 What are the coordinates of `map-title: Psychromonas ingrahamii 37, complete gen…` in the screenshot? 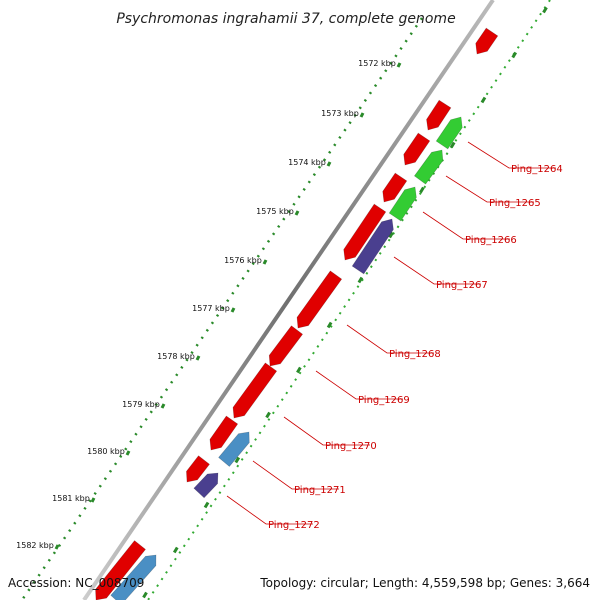 It's located at (285, 19).